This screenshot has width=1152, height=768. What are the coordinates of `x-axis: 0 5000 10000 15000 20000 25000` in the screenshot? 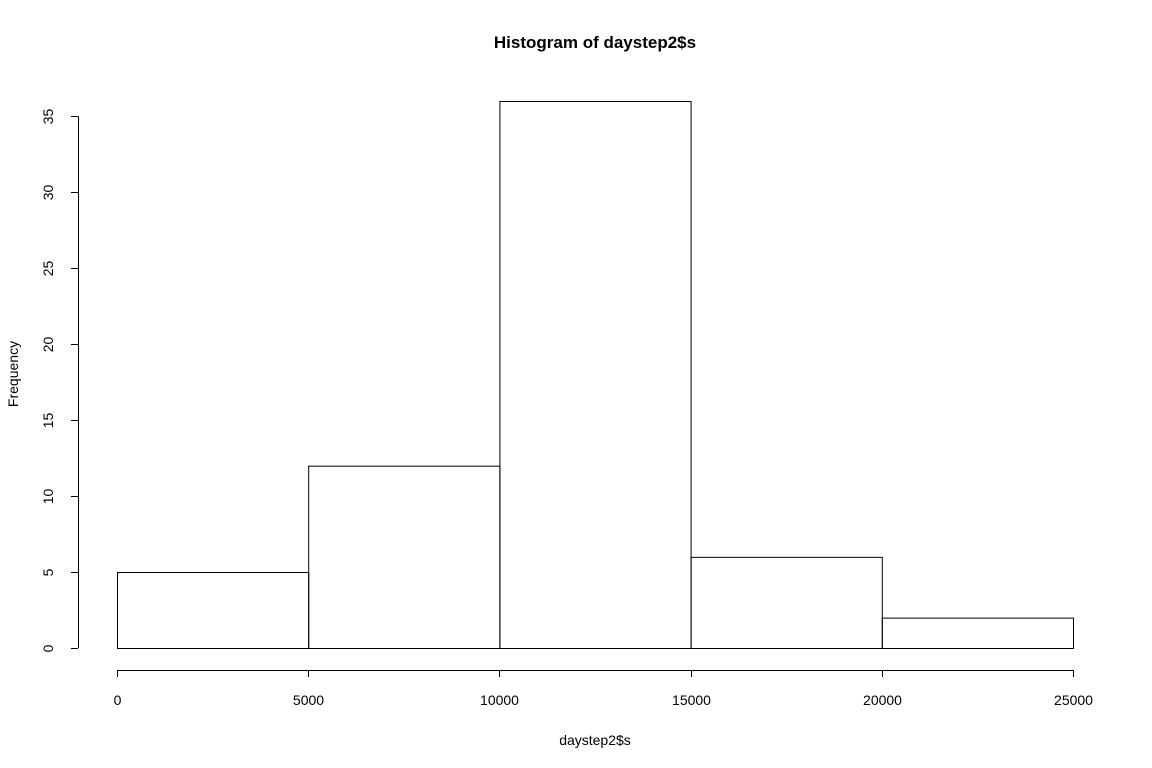 It's located at (603, 689).